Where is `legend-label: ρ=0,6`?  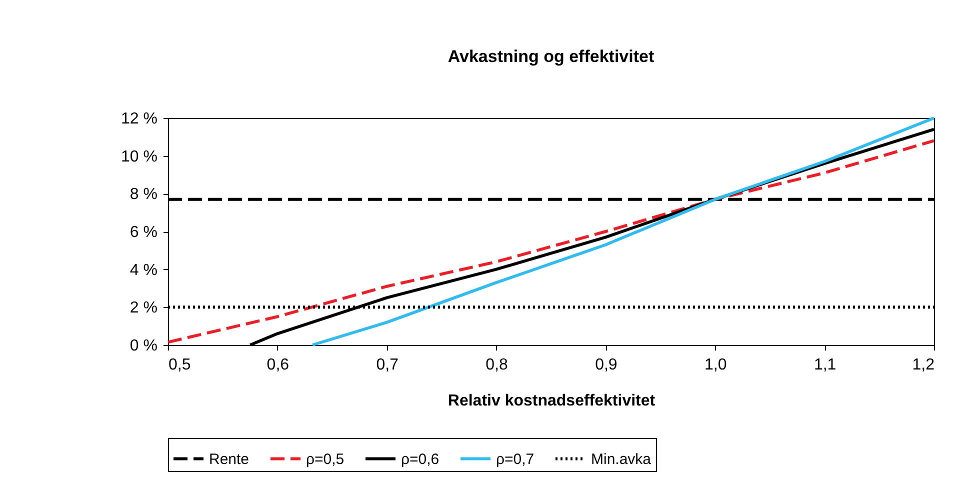
legend-label: ρ=0,6 is located at coordinates (420, 459).